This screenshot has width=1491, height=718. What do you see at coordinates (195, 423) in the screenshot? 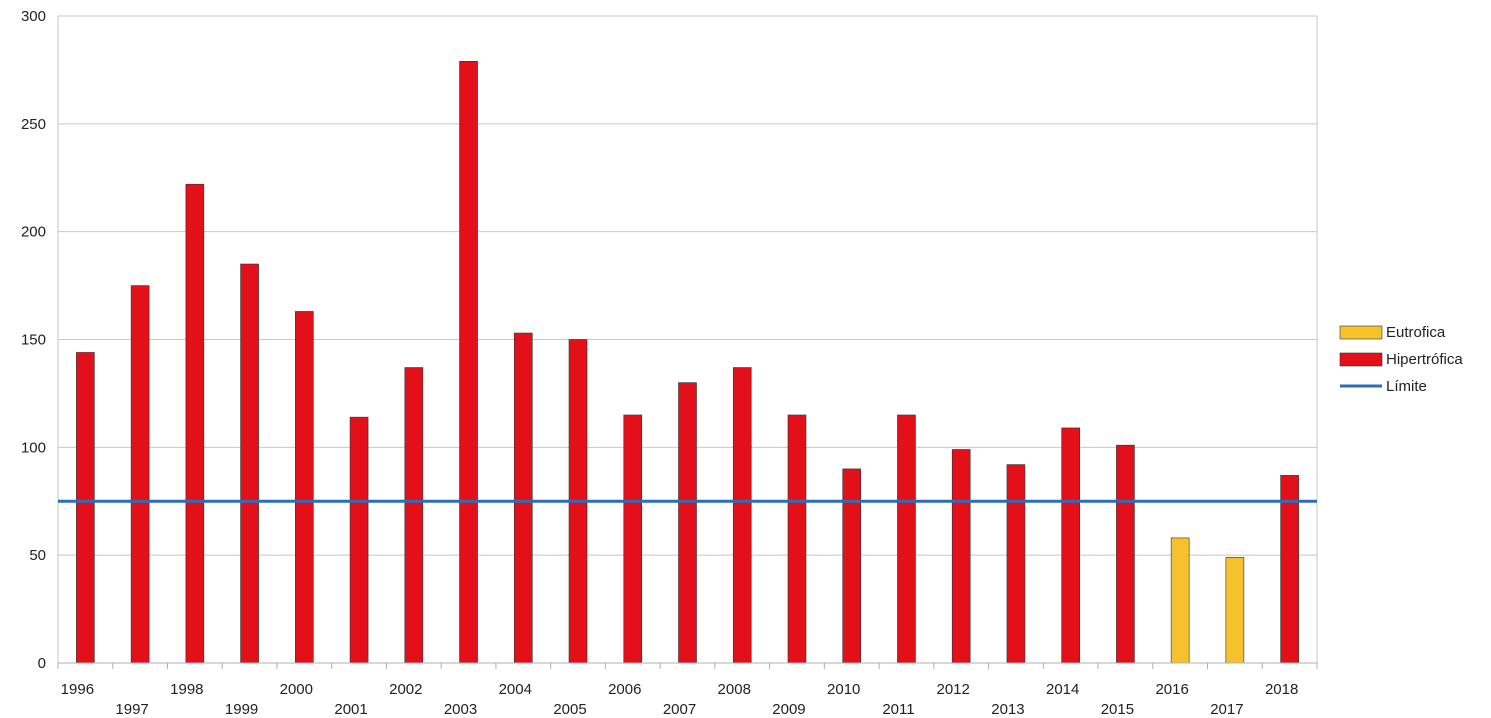
I see `bar-hipertr-fica-1998` at bounding box center [195, 423].